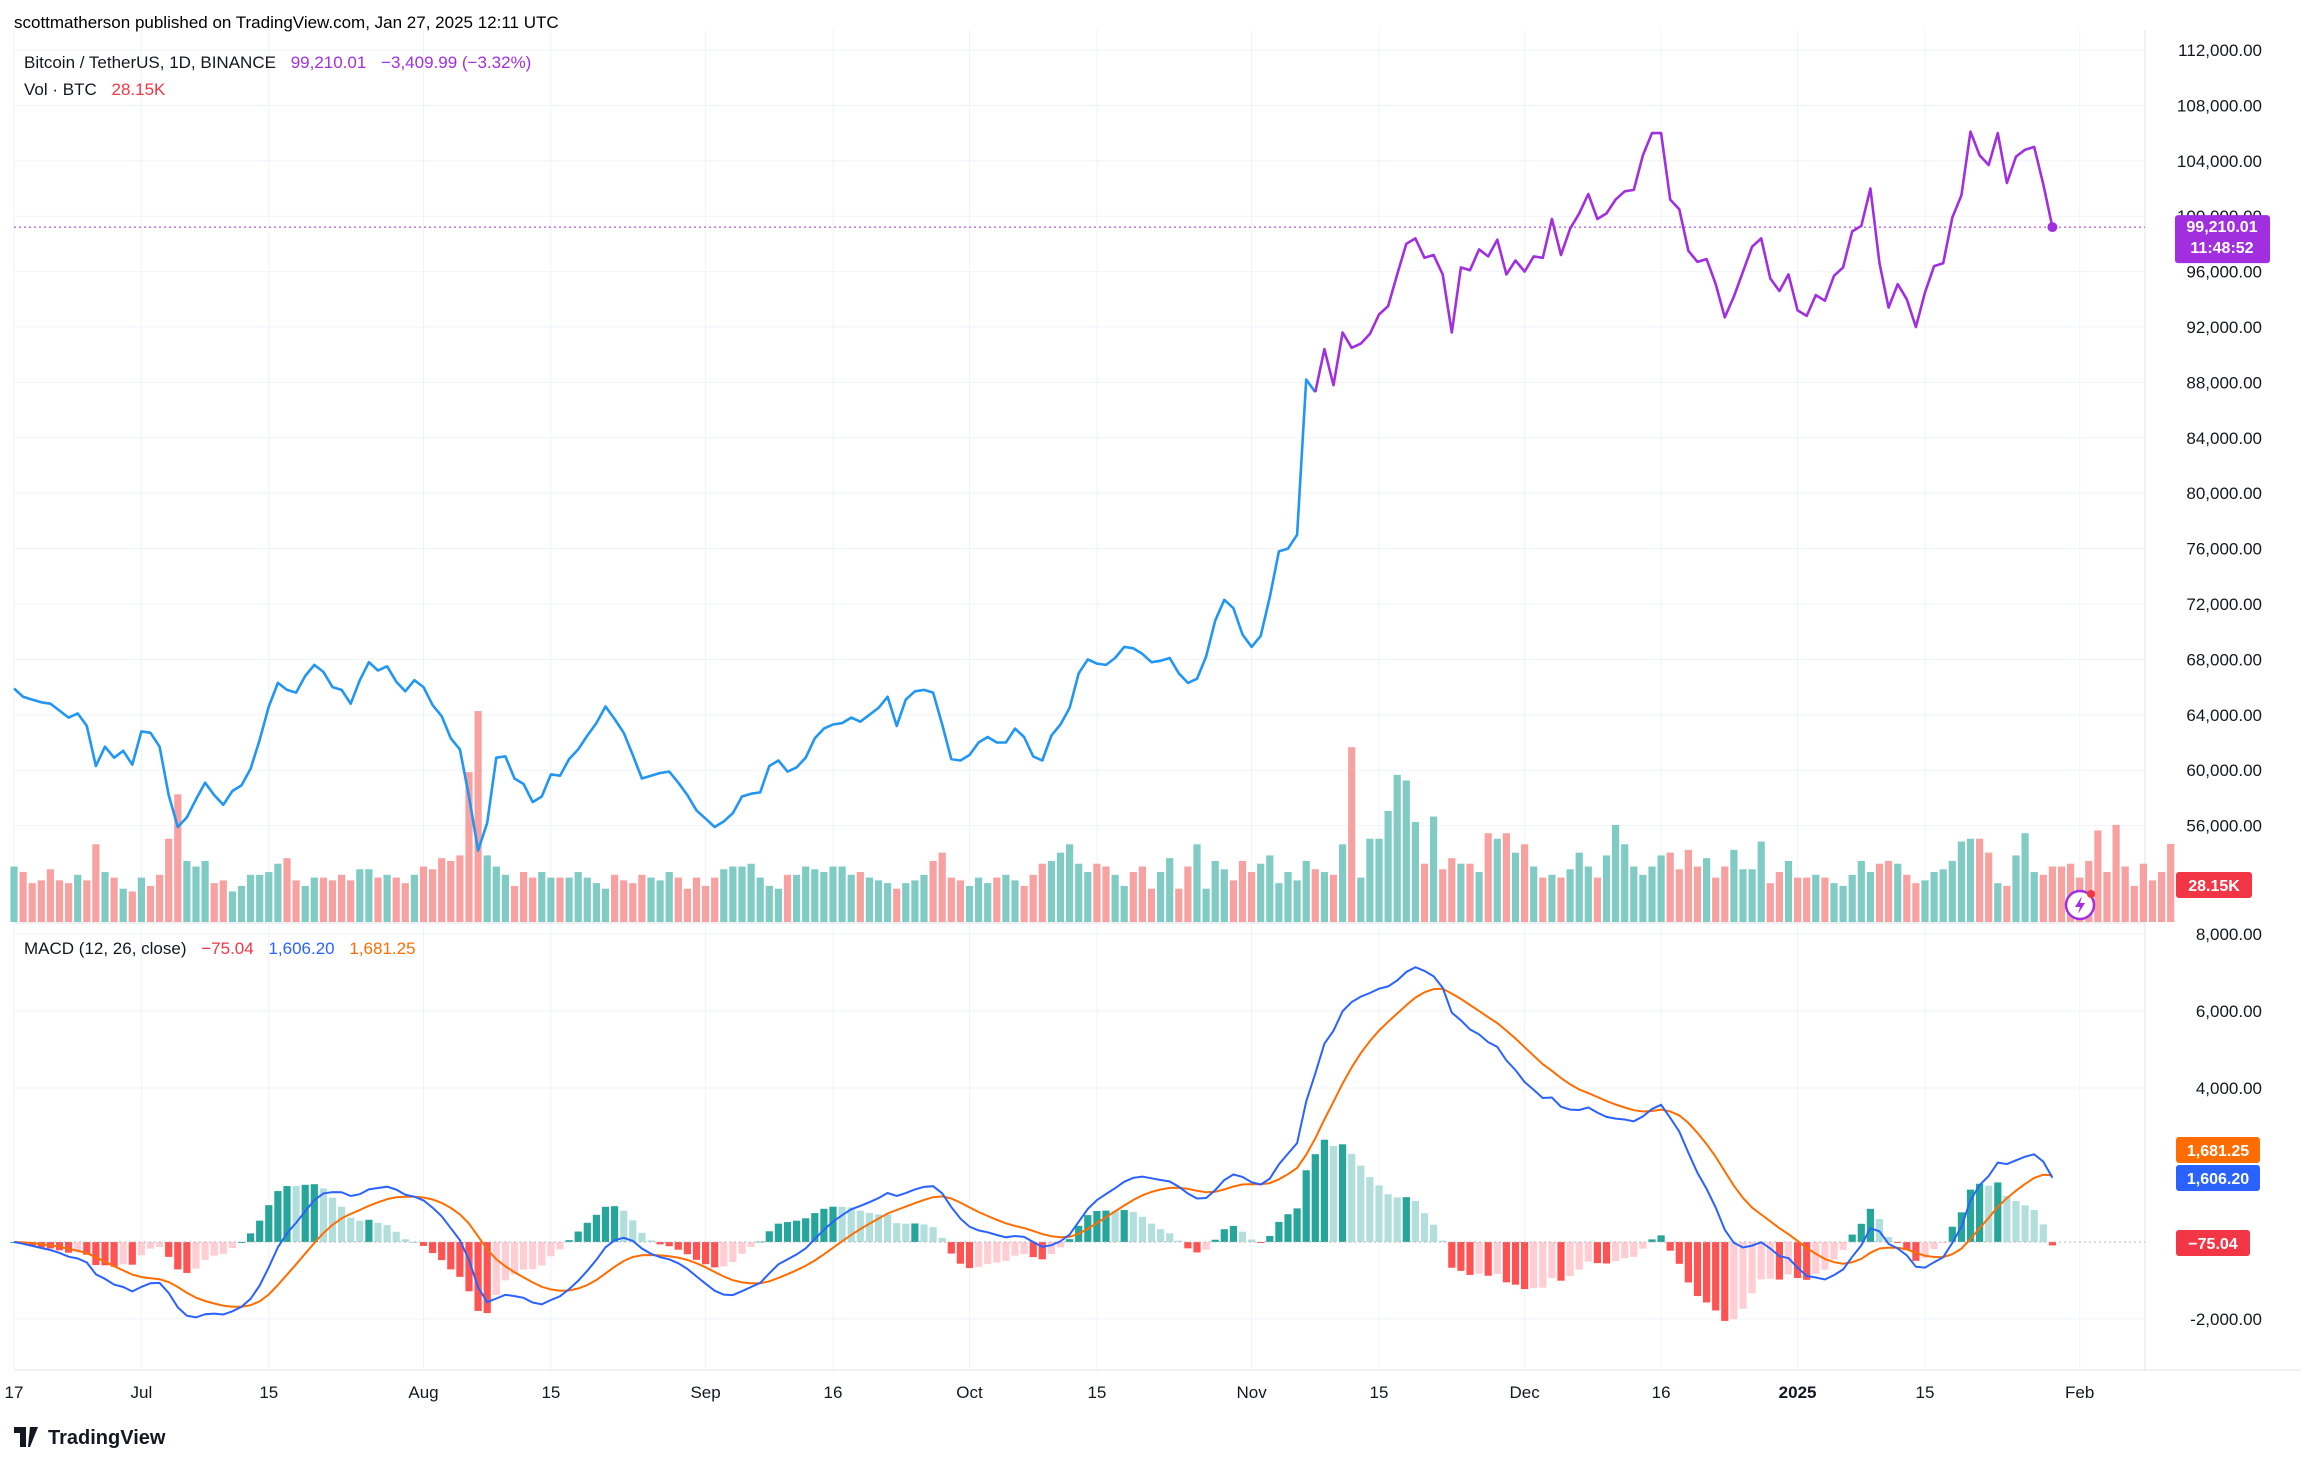 Image resolution: width=2301 pixels, height=1460 pixels. I want to click on legend-price: 99,210.01, so click(329, 62).